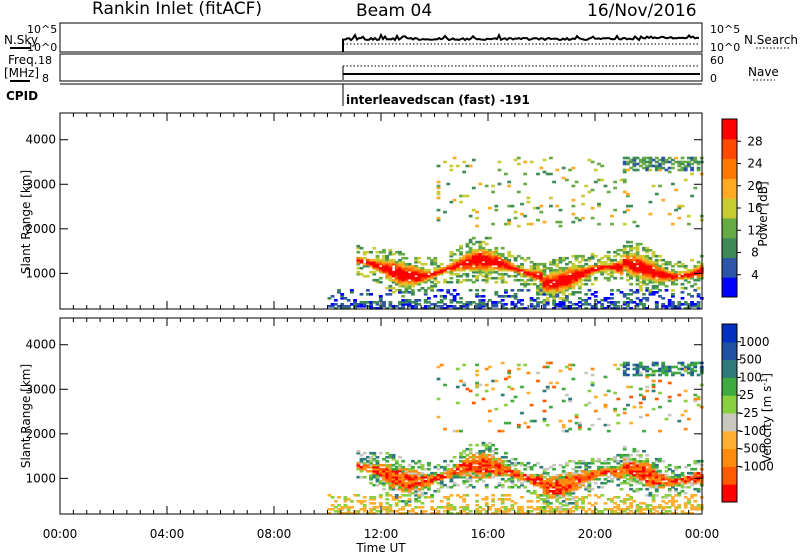 Image resolution: width=800 pixels, height=554 pixels. Describe the element at coordinates (21, 73) in the screenshot. I see `freq-unit-label: [MHz]` at that location.